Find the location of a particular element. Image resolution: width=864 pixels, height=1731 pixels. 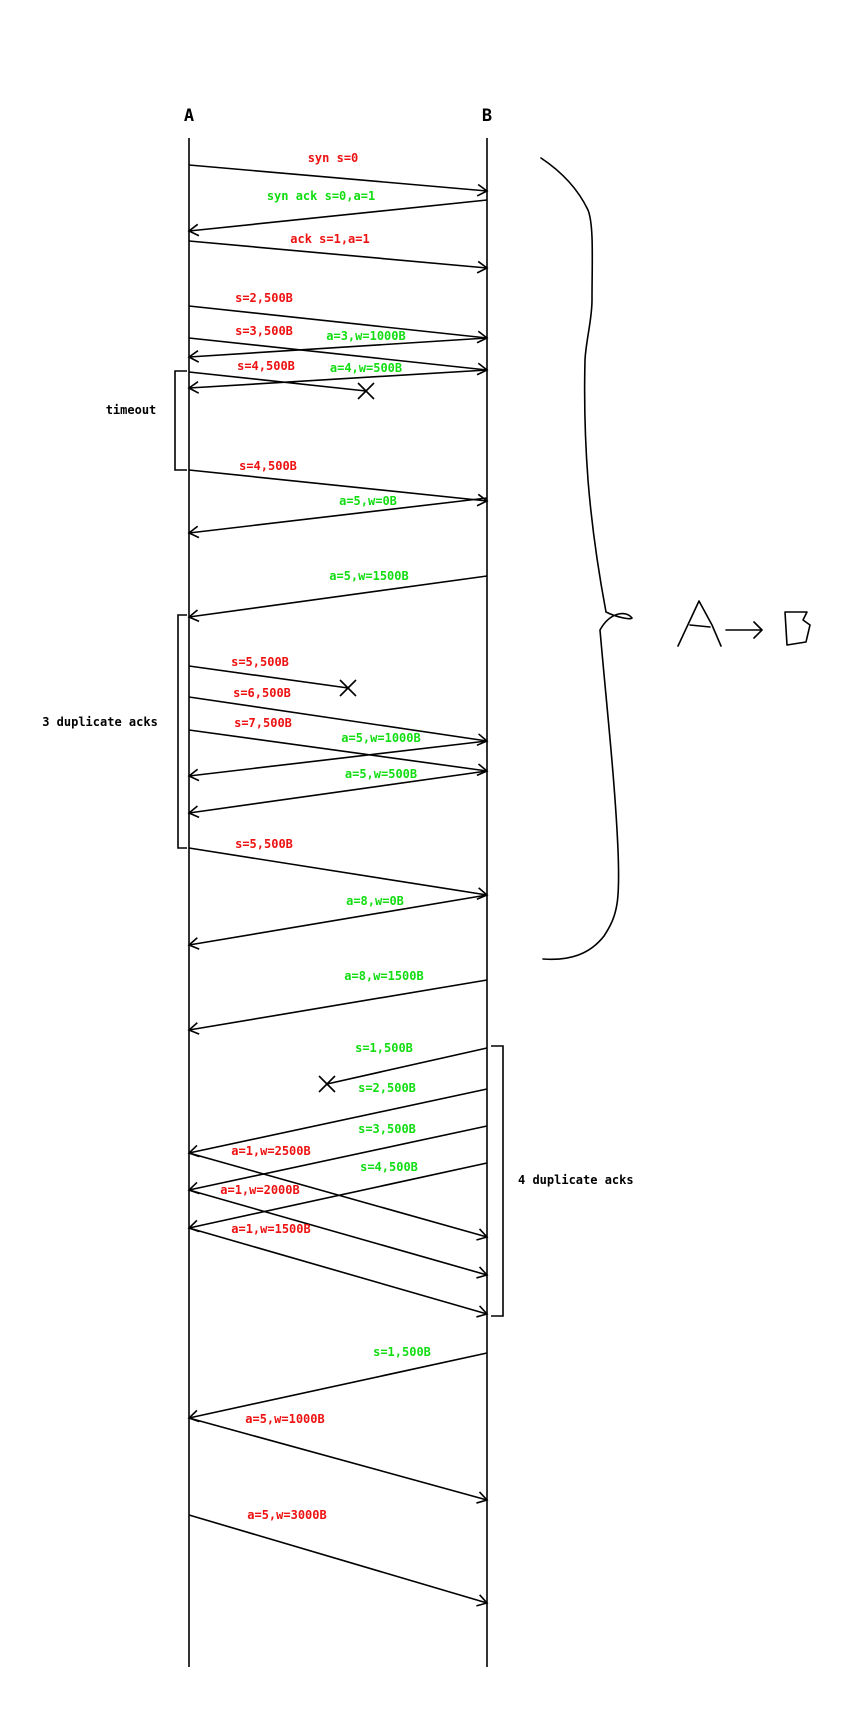

message-19: a=8,w=1500B is located at coordinates (337, 1002).